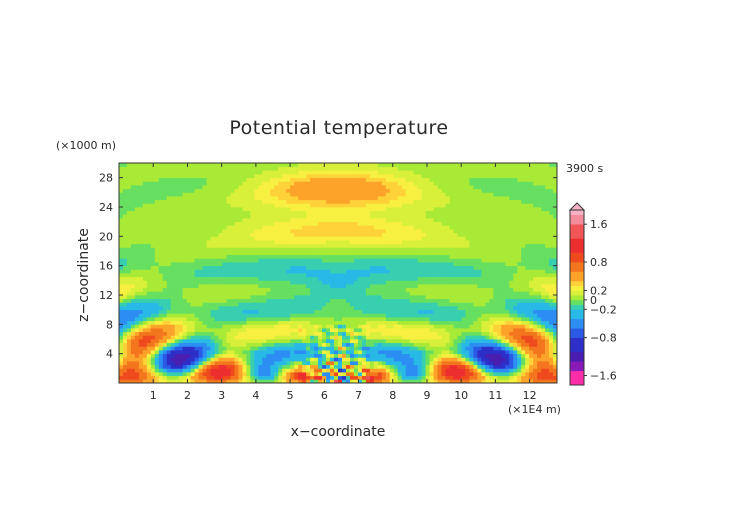 The height and width of the screenshot is (532, 752). What do you see at coordinates (86, 145) in the screenshot?
I see `y-unit-label: (×1000 m)` at bounding box center [86, 145].